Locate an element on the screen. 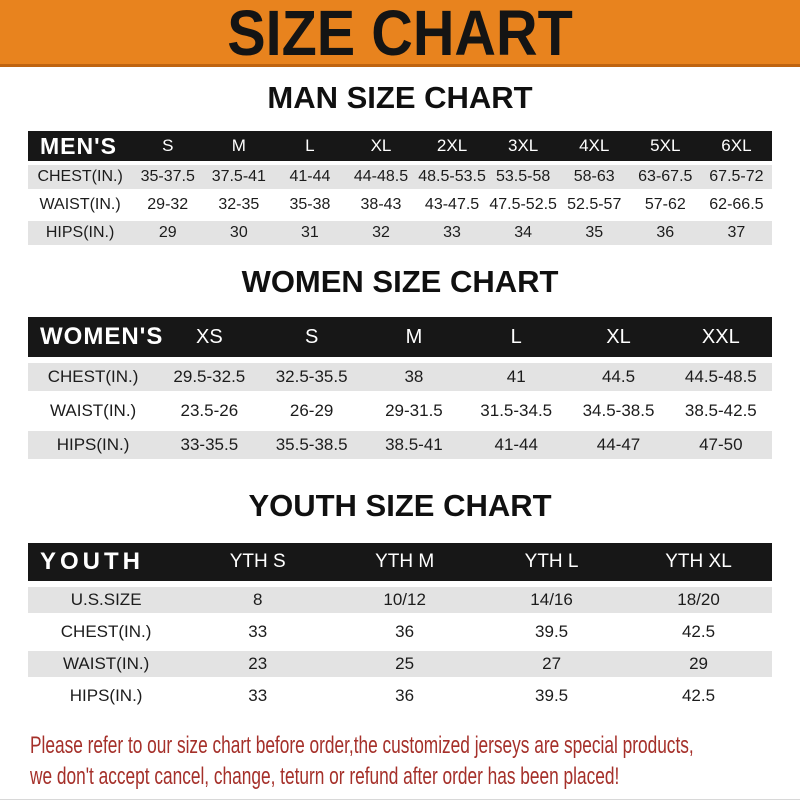  table-header-row: YOUTH YTH S YTH M YTH L YTH XL is located at coordinates (400, 562).